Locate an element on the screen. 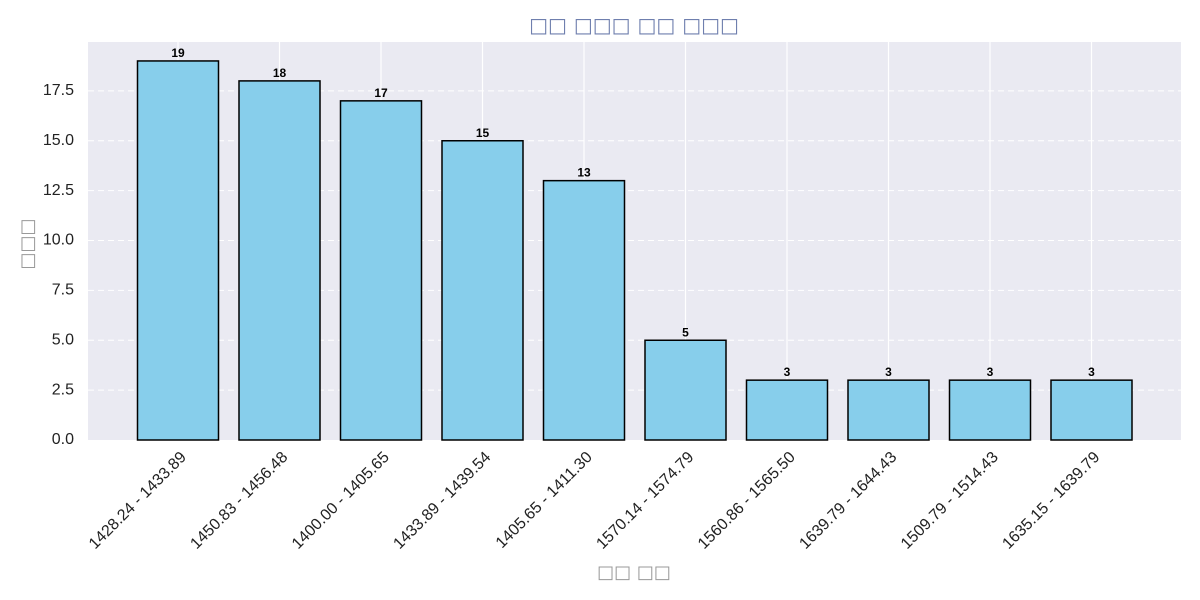  bar-value-label: 17 is located at coordinates (381, 93).